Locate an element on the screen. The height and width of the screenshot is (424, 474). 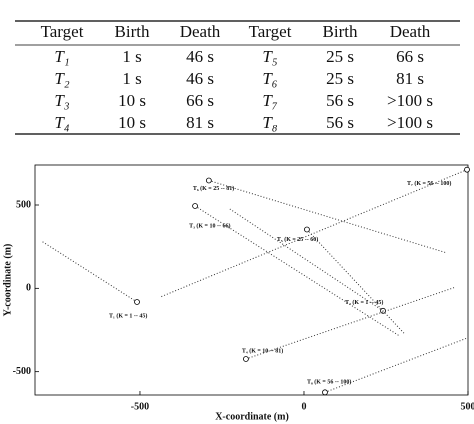
table-cell: T₃ is located at coordinates (61, 100).